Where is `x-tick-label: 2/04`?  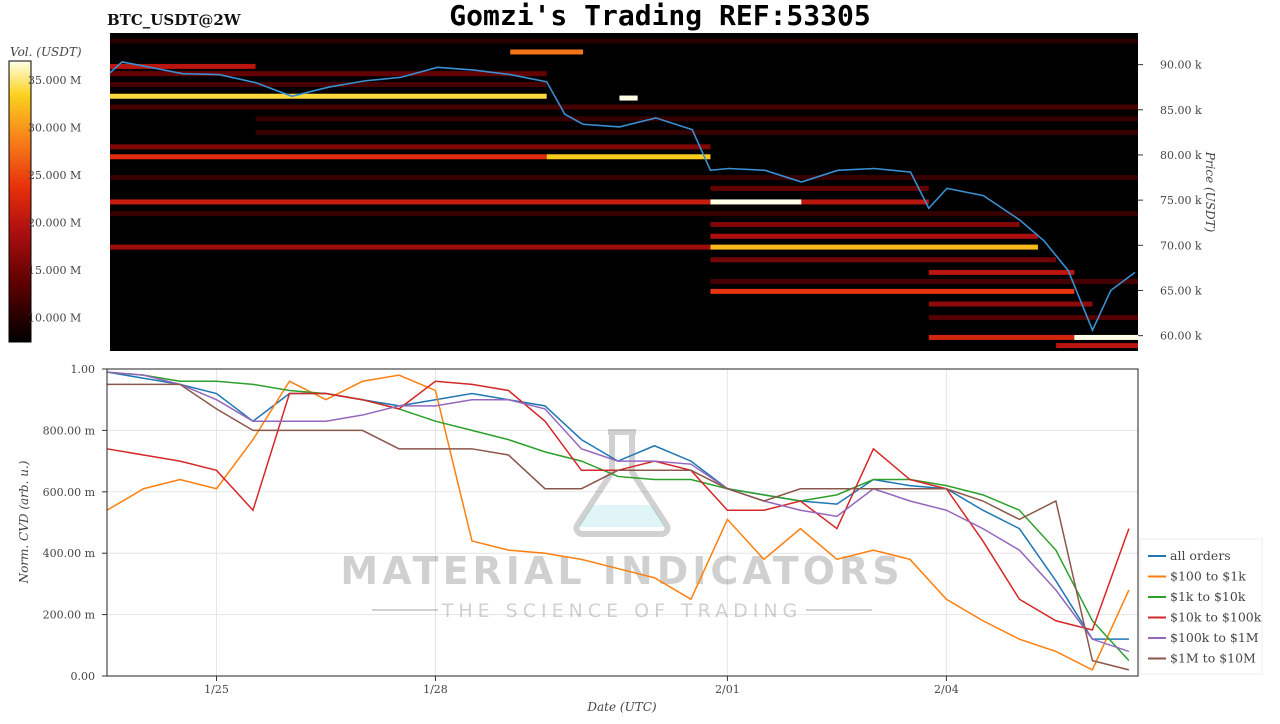 x-tick-label: 2/04 is located at coordinates (946, 689).